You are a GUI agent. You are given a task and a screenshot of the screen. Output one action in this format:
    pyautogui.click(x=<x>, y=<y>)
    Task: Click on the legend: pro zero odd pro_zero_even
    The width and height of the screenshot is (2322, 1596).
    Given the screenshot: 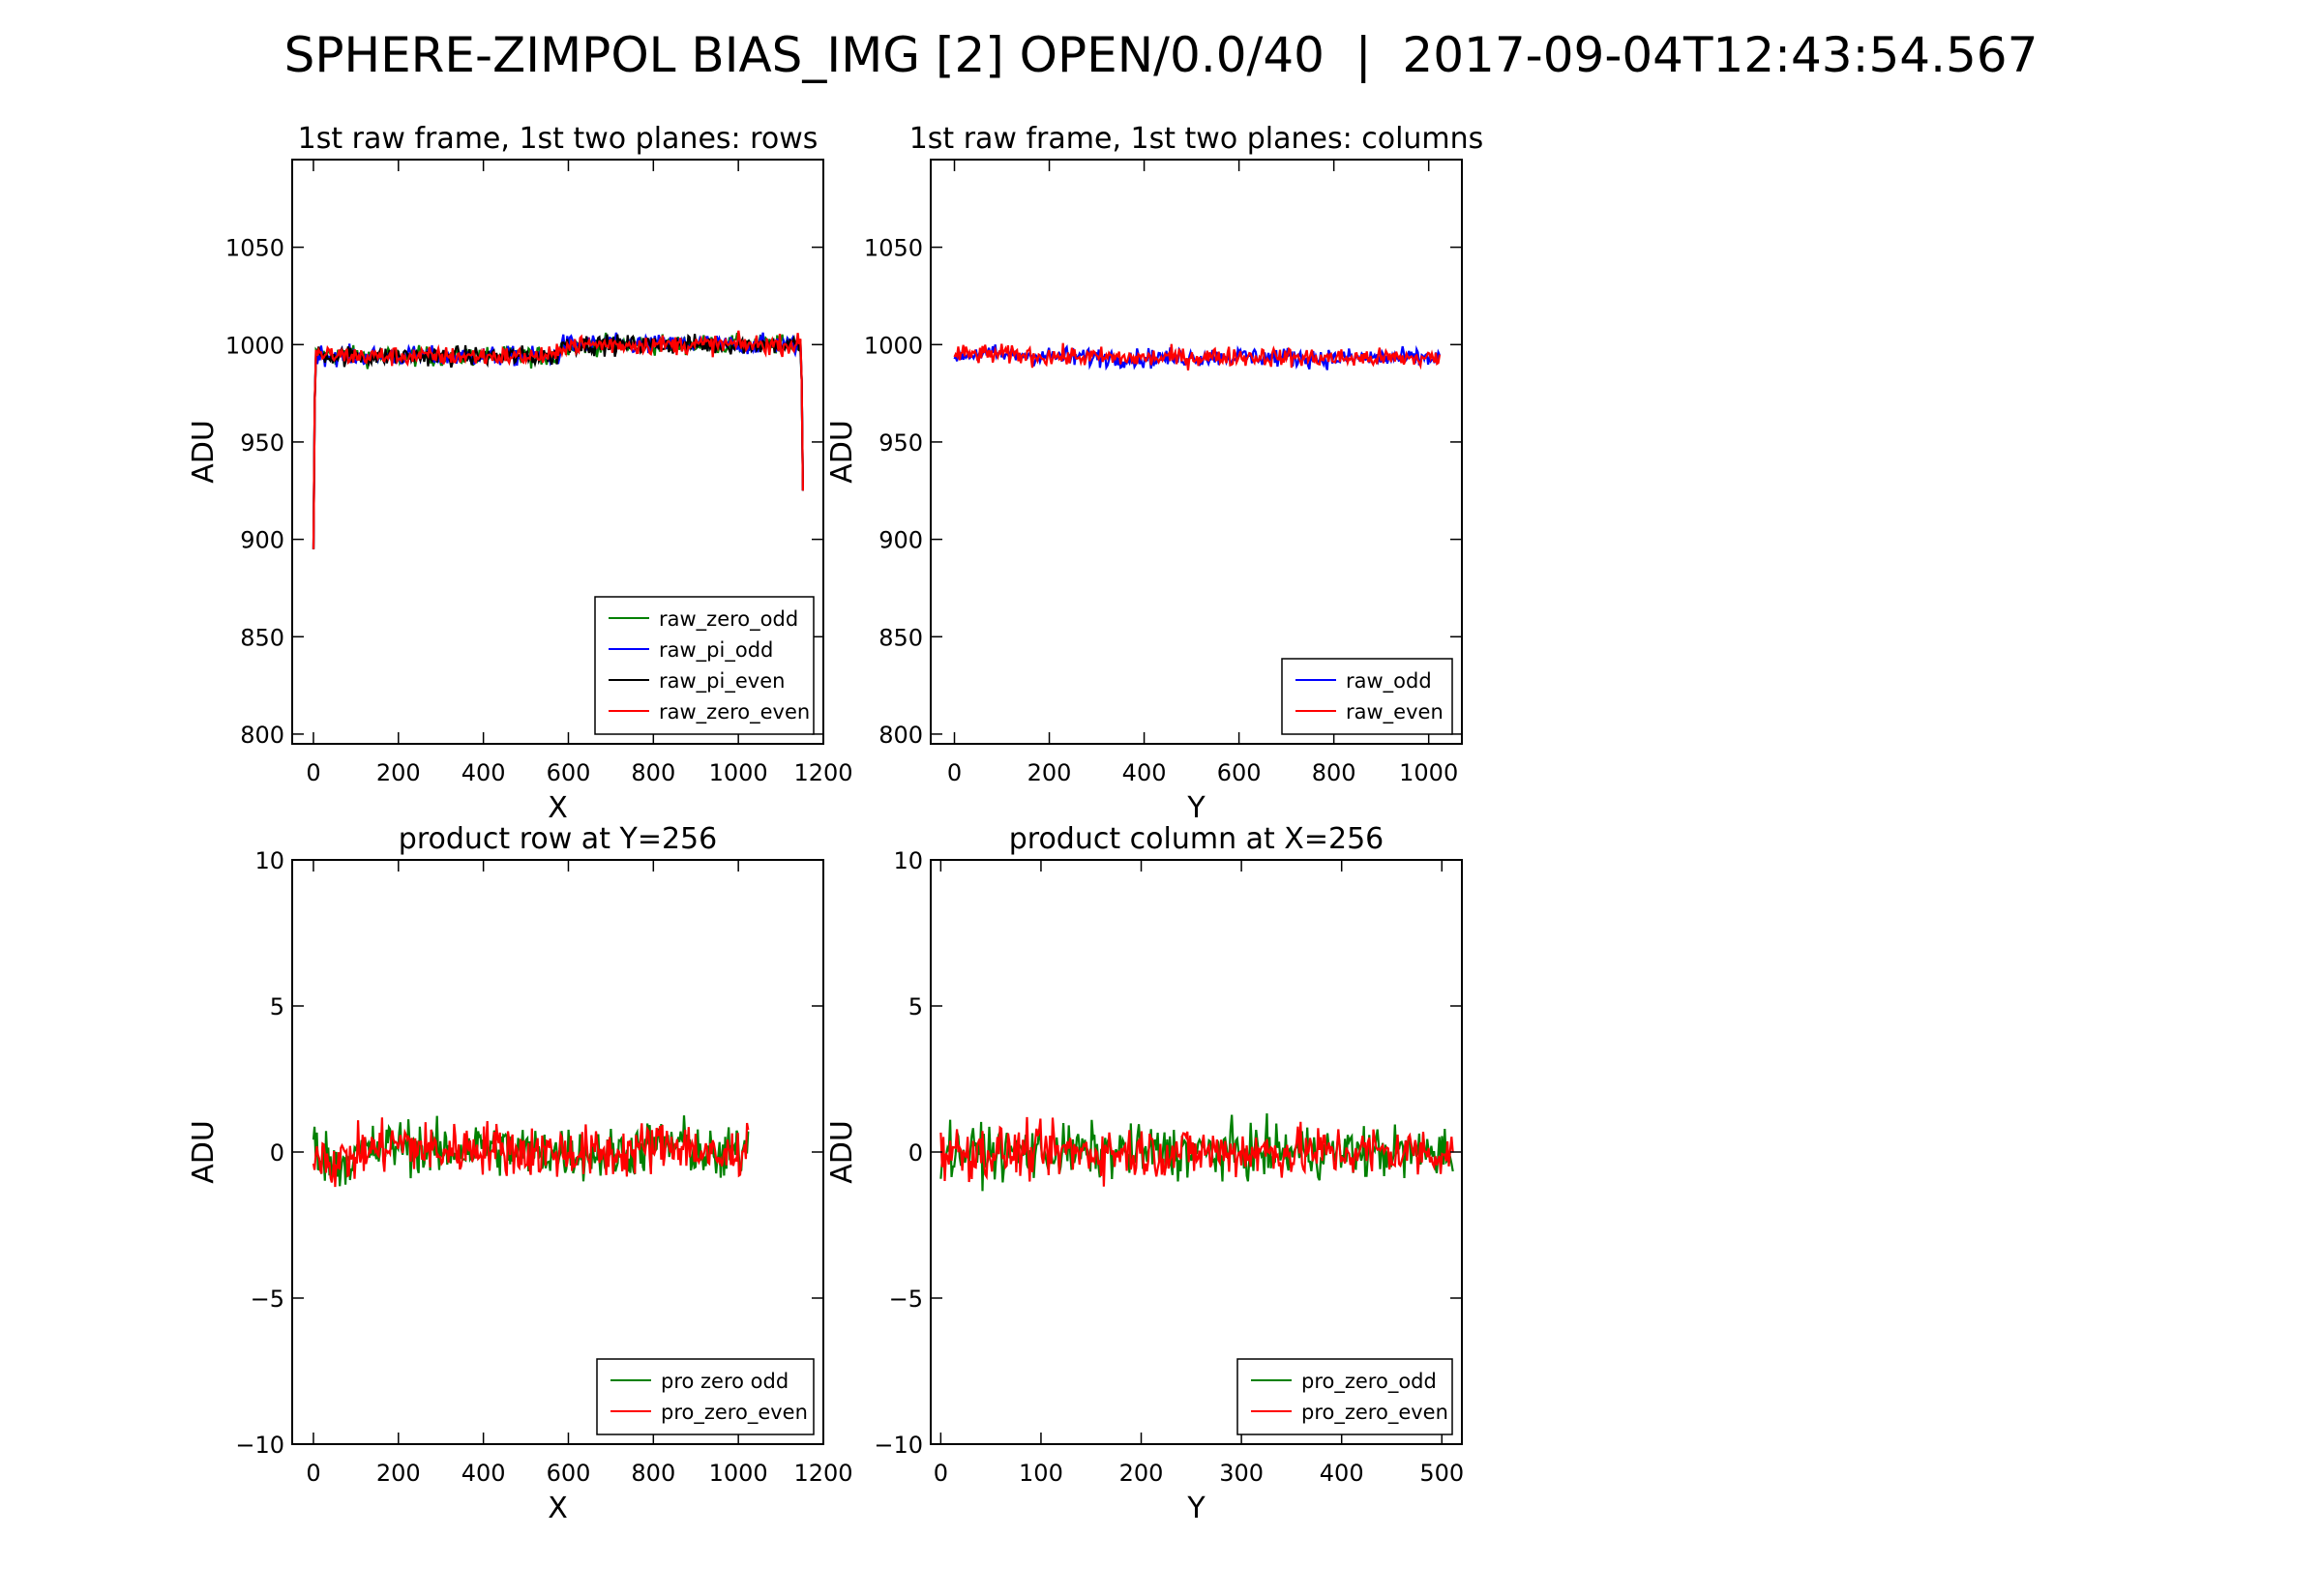 What is the action you would take?
    pyautogui.click(x=705, y=1396)
    